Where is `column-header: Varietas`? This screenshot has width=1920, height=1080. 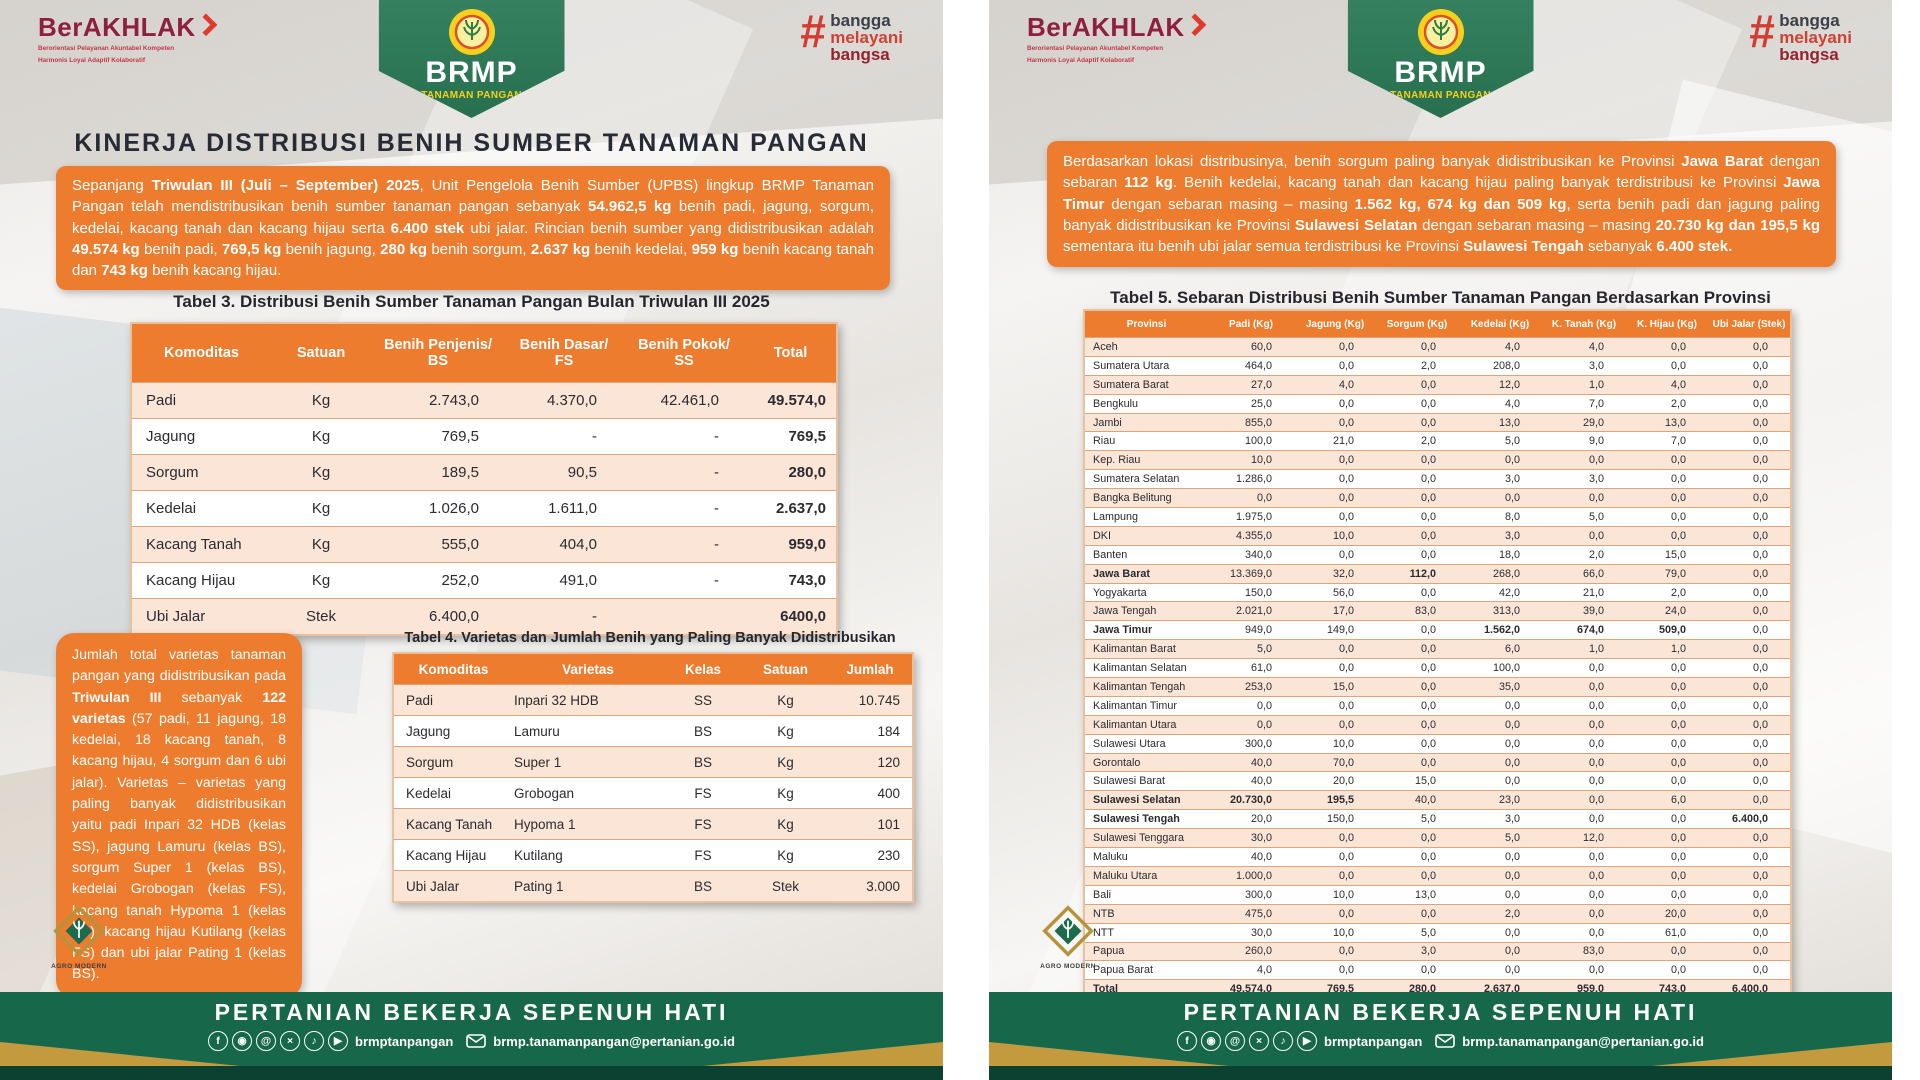
column-header: Varietas is located at coordinates (588, 669).